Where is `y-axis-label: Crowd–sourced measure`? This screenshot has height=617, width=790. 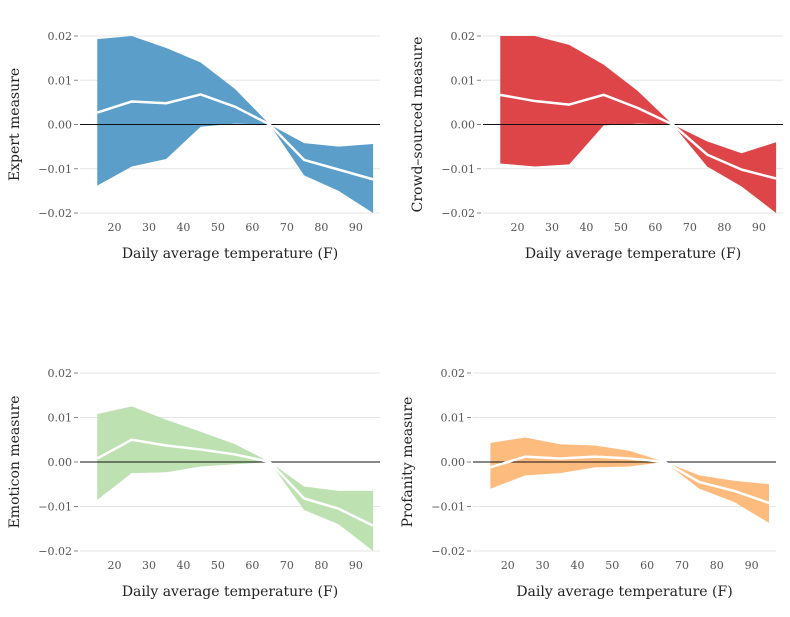 y-axis-label: Crowd–sourced measure is located at coordinates (418, 125).